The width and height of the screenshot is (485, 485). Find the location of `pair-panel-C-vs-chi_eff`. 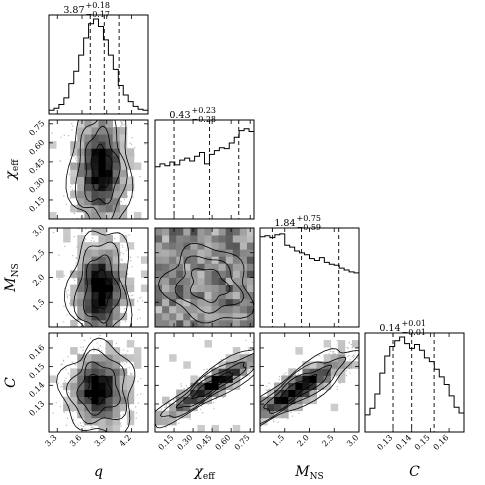

pair-panel-C-vs-chi_eff is located at coordinates (204, 385).